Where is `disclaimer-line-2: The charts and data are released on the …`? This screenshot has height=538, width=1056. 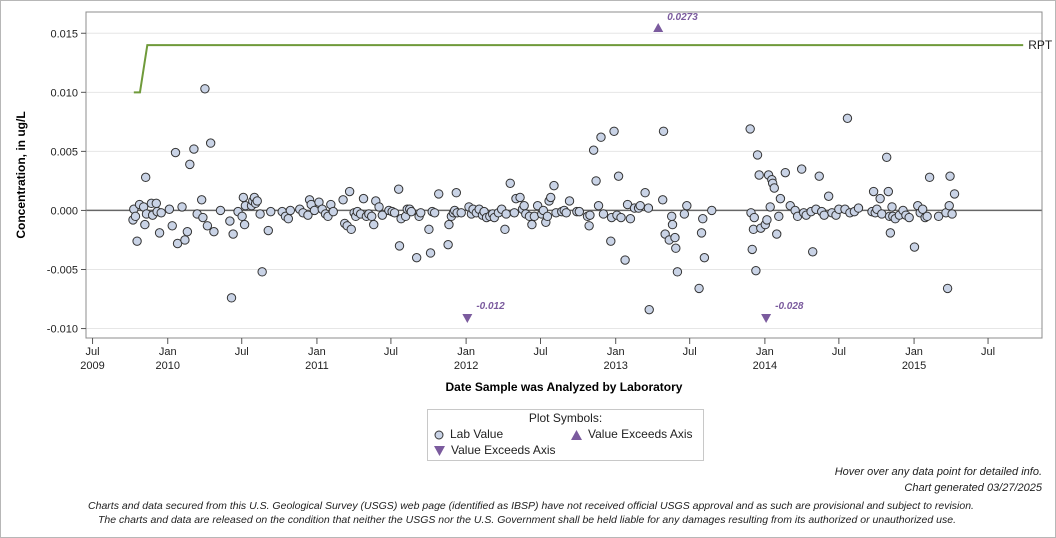 disclaimer-line-2: The charts and data are released on the … is located at coordinates (527, 520).